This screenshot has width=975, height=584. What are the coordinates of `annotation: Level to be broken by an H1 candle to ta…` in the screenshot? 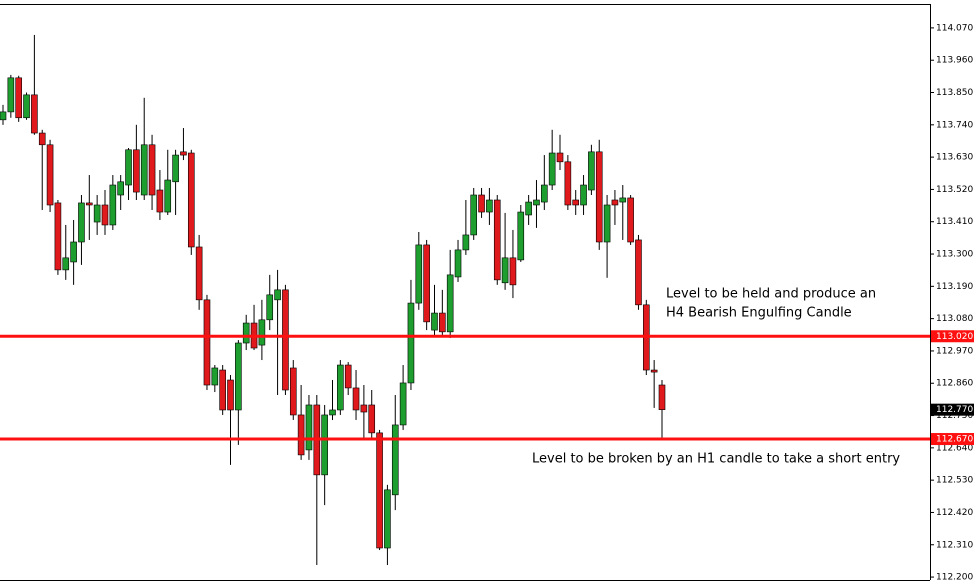 It's located at (716, 459).